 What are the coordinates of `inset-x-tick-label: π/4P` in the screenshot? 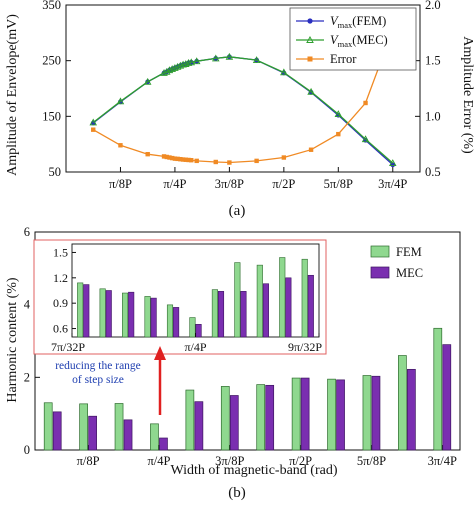 It's located at (195, 347).